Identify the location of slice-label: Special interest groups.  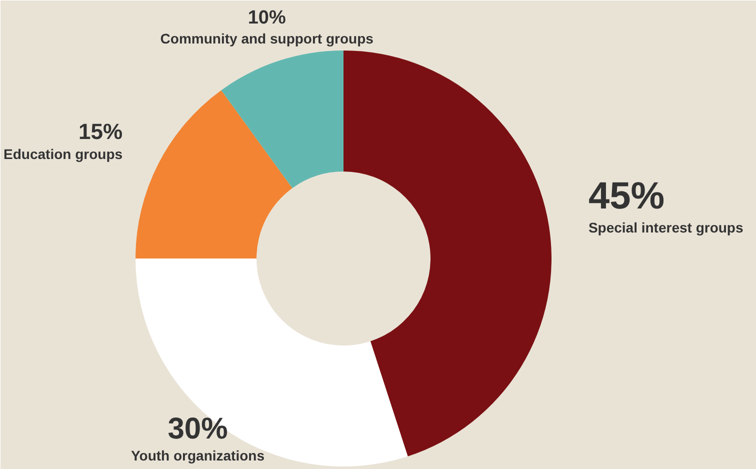
(666, 228).